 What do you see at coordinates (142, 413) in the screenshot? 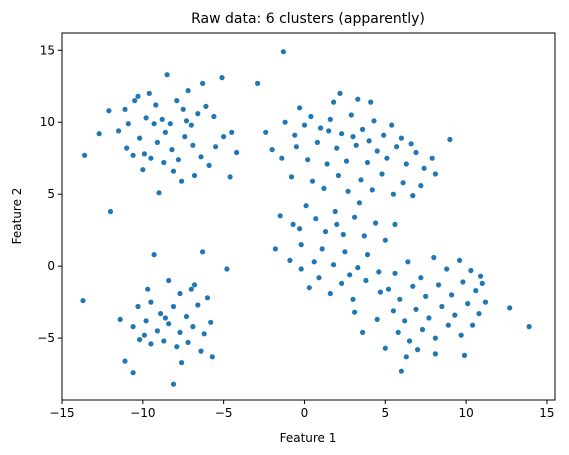
I see `x-tick-label: −10` at bounding box center [142, 413].